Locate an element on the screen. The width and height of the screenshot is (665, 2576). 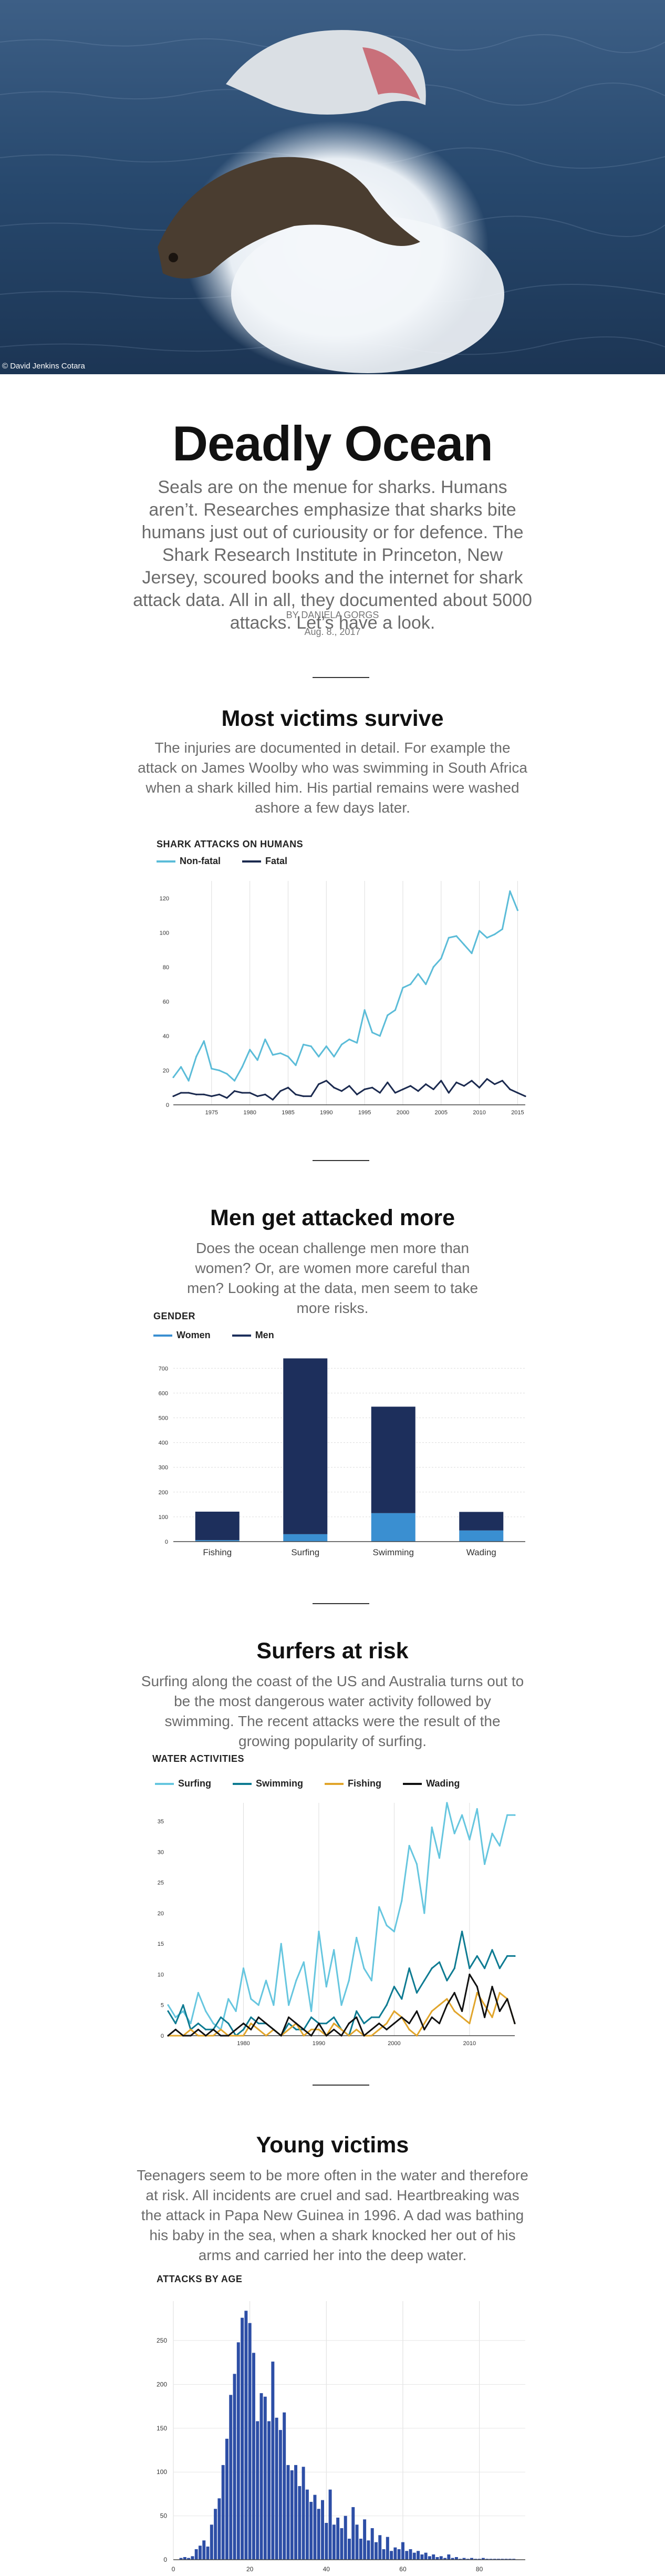
age-histogram: 0 20 40 60 80 0 50 100 150 200 250 is located at coordinates (341, 2437).